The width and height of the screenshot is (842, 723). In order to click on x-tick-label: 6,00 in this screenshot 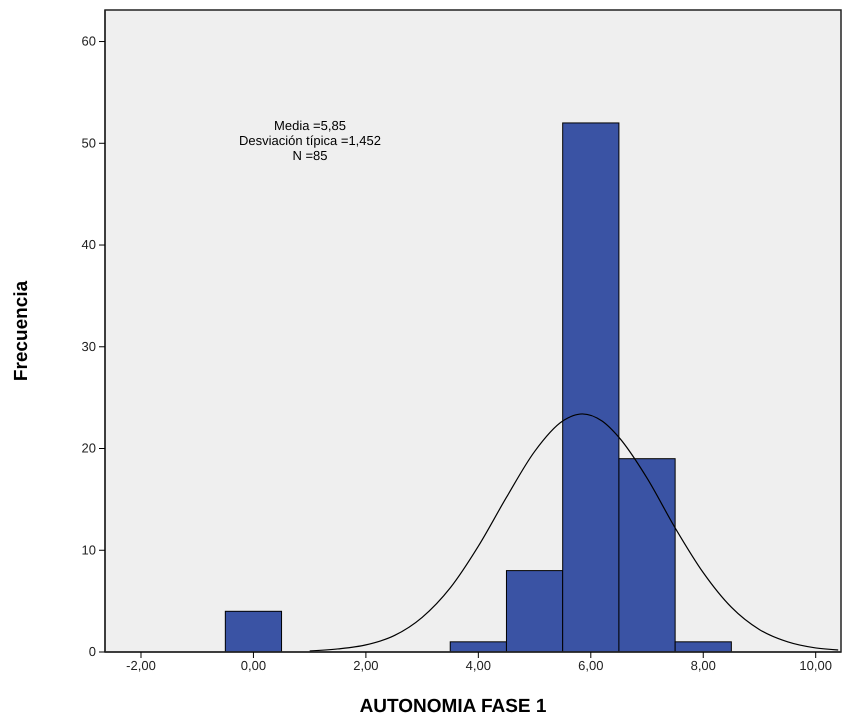, I will do `click(591, 666)`.